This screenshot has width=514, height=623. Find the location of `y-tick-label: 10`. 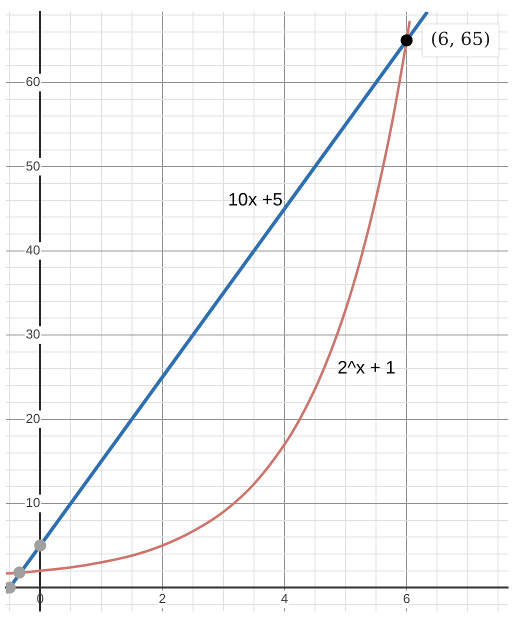

y-tick-label: 10 is located at coordinates (33, 502).